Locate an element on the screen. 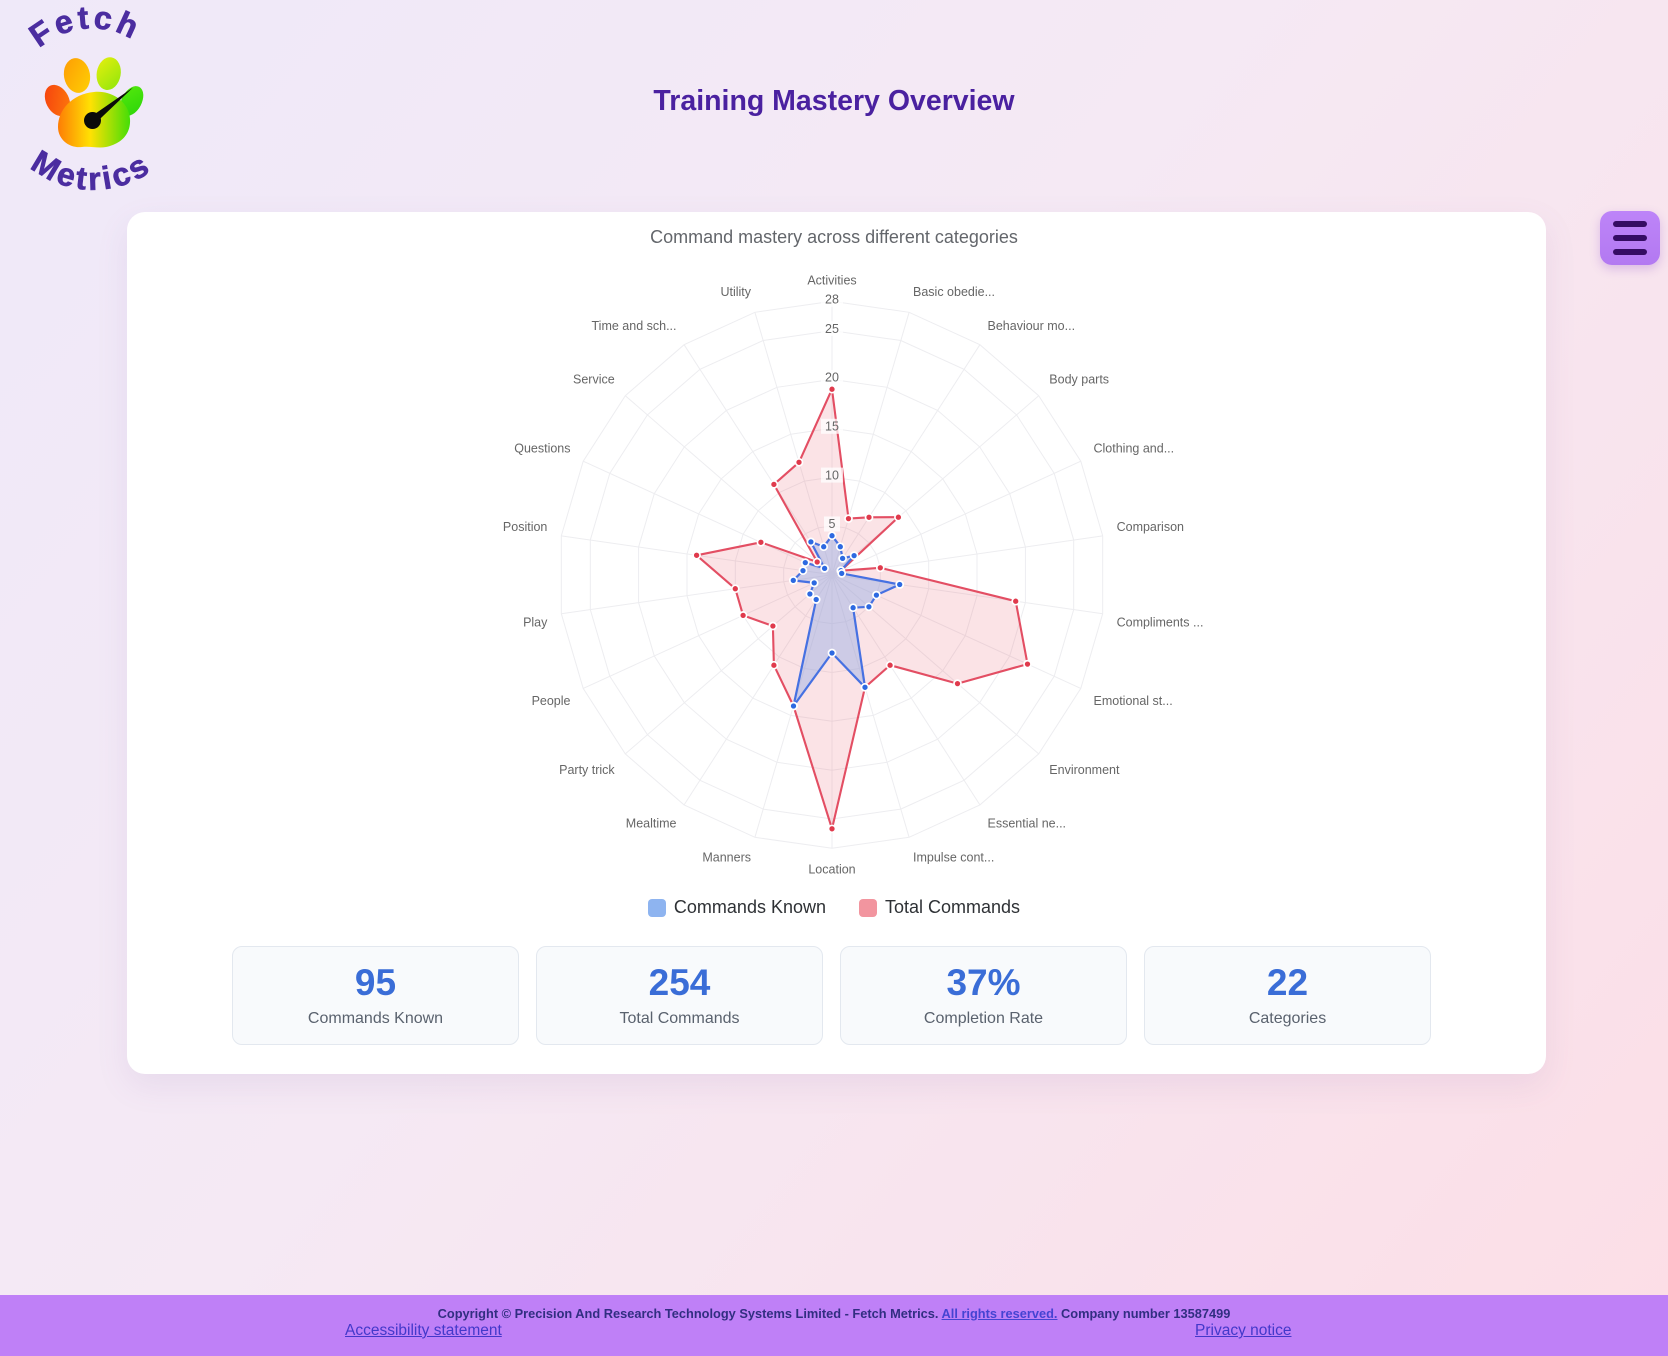 Image resolution: width=1668 pixels, height=1356 pixels. svg-text: People is located at coordinates (551, 701).